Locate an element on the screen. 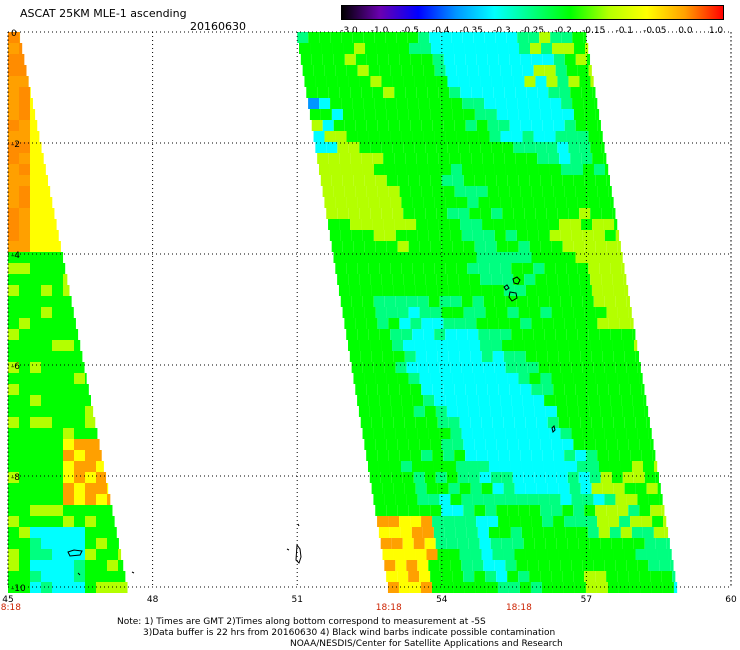  colorbar-label: -0.1 is located at coordinates (624, 31).